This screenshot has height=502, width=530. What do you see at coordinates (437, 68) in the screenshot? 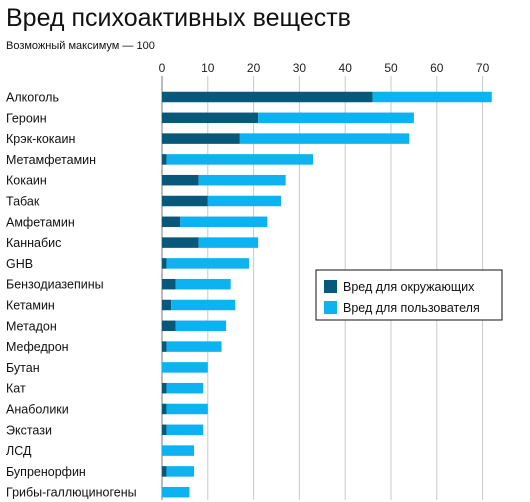
I see `x-tick-label-60: 60` at bounding box center [437, 68].